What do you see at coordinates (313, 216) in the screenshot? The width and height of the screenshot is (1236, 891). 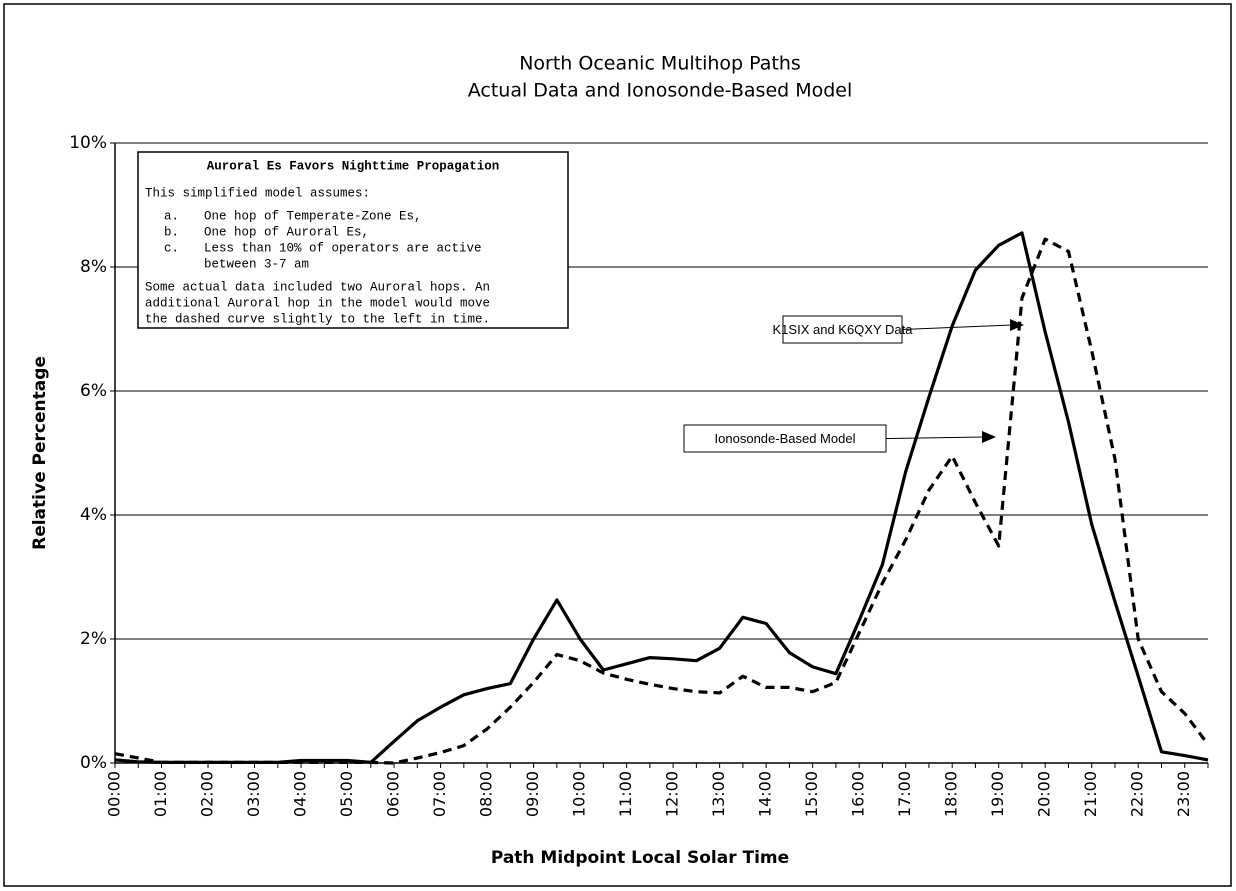 I see `note-text: One hop of Temperate-Zone Es,` at bounding box center [313, 216].